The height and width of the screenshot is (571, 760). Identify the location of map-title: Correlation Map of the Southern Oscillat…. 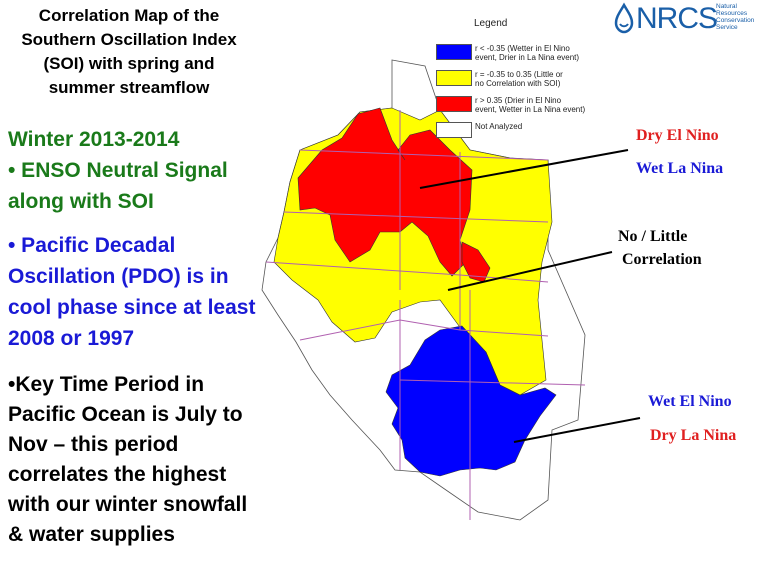
(129, 52).